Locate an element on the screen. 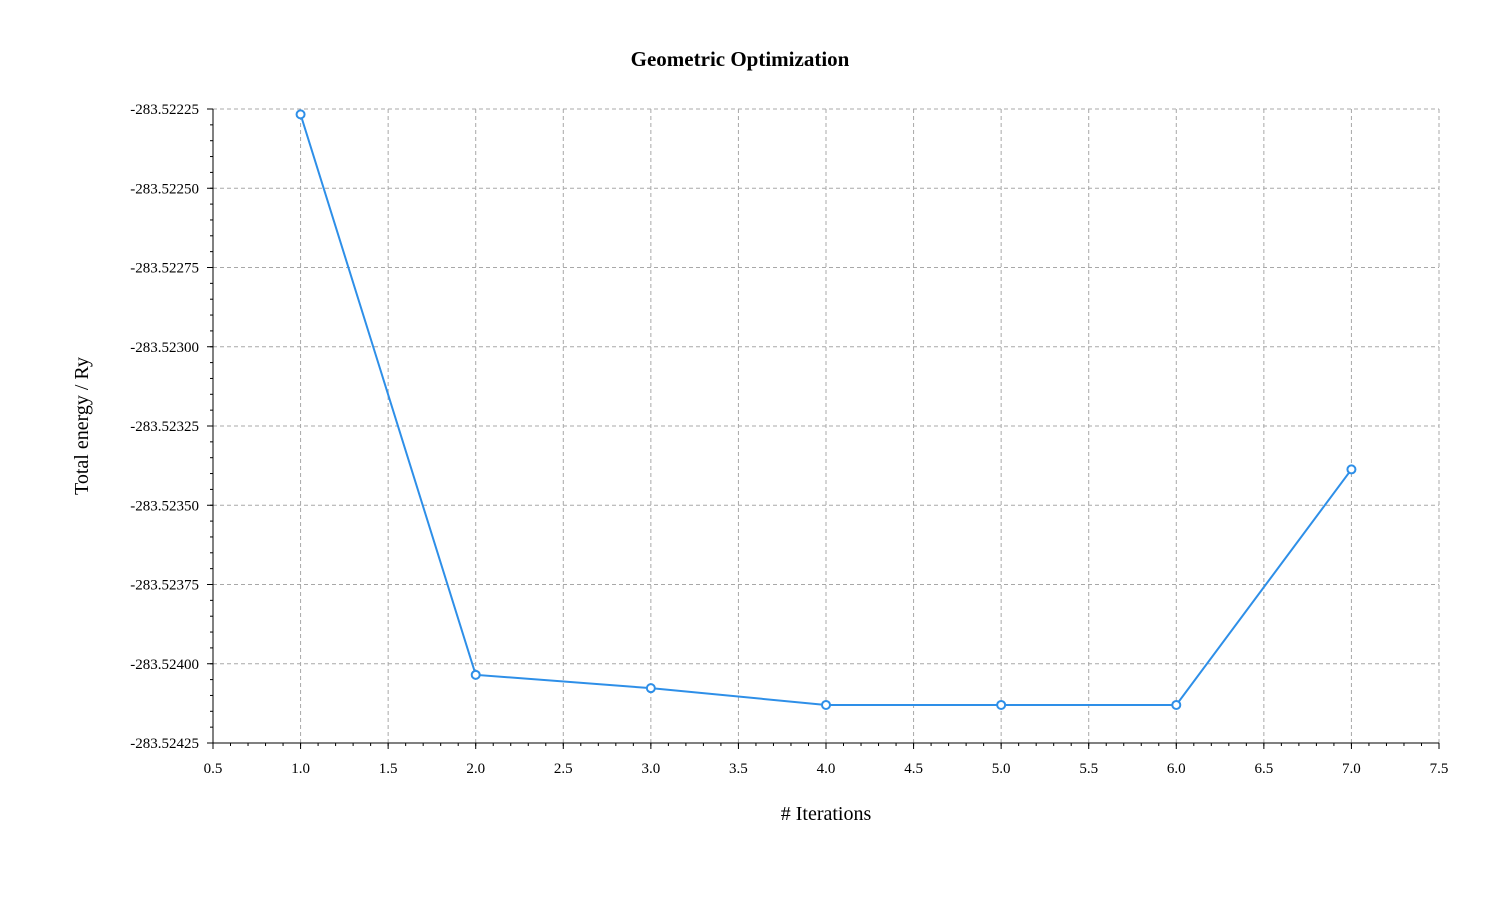  chart-title: Geometric Optimization is located at coordinates (740, 59).